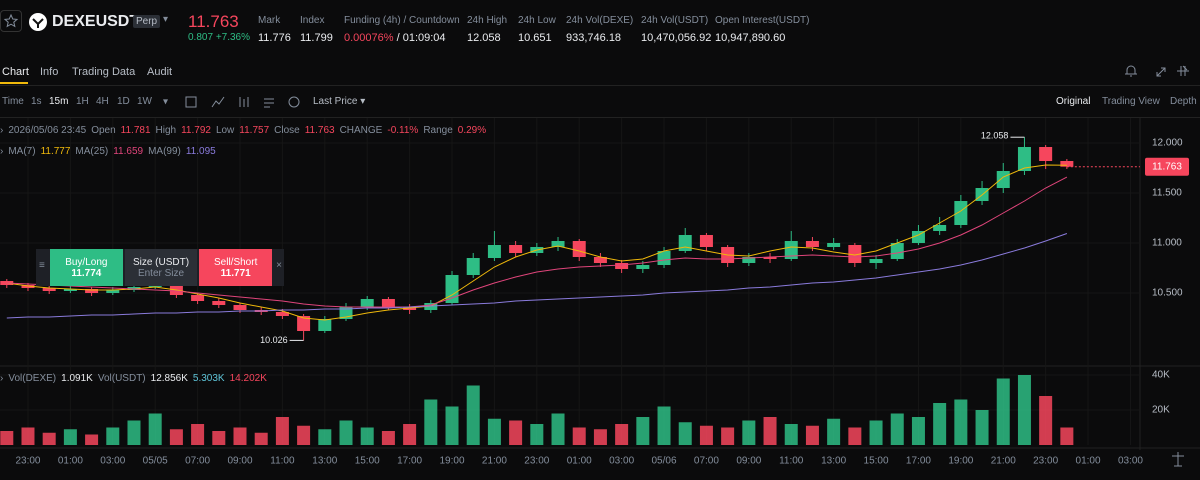 This screenshot has width=1200, height=480. What do you see at coordinates (248, 378) in the screenshot?
I see `vol-ma-value: 14.202K` at bounding box center [248, 378].